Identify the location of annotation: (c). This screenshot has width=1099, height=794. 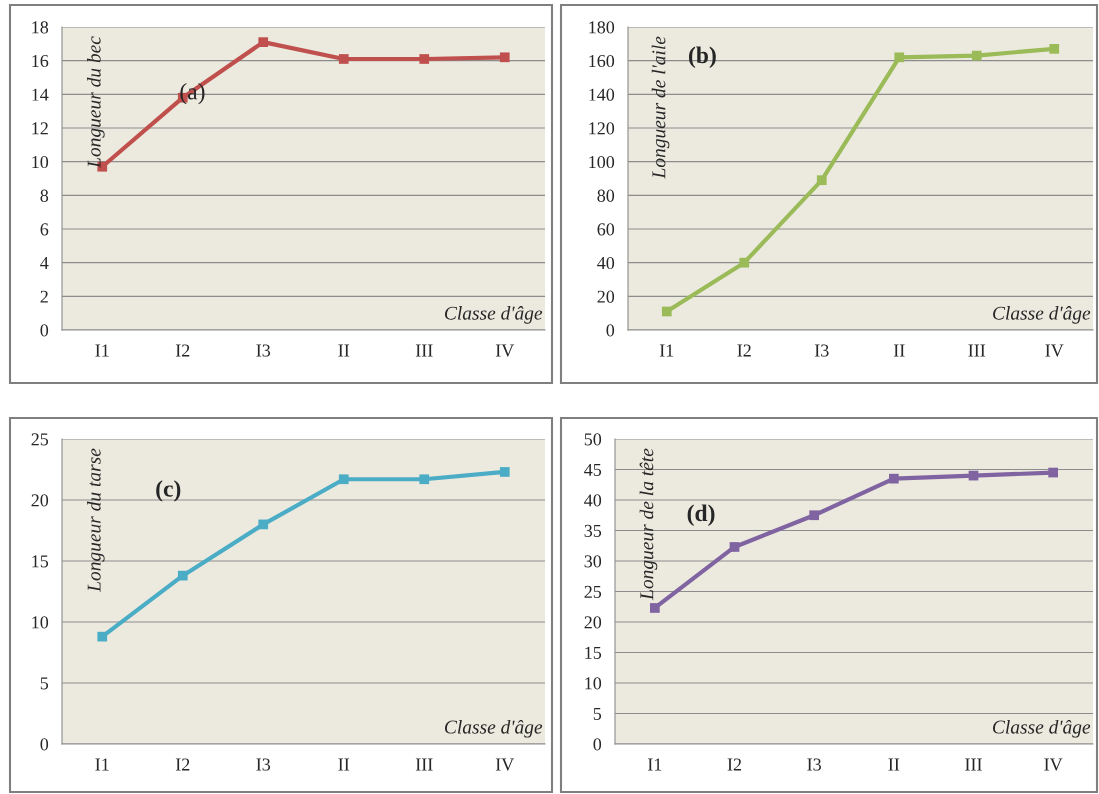
(168, 491).